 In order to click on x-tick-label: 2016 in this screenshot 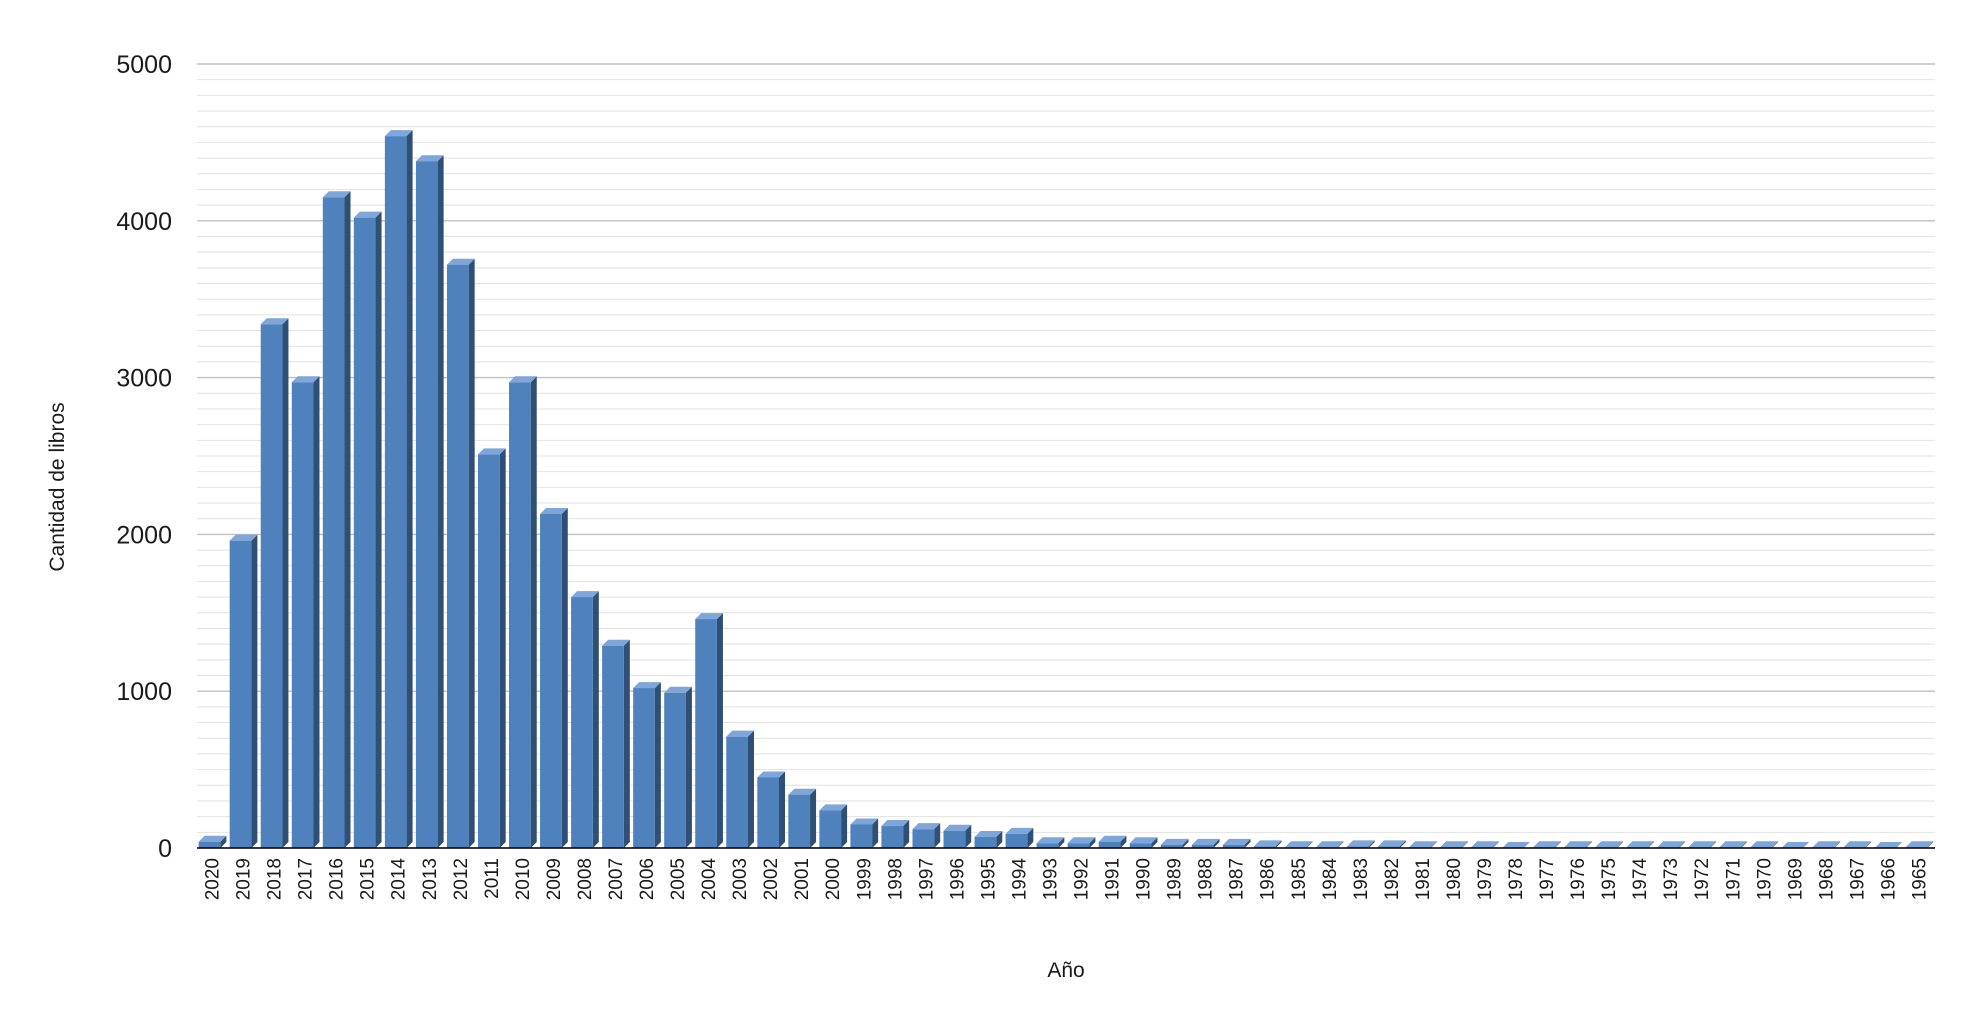, I will do `click(337, 879)`.